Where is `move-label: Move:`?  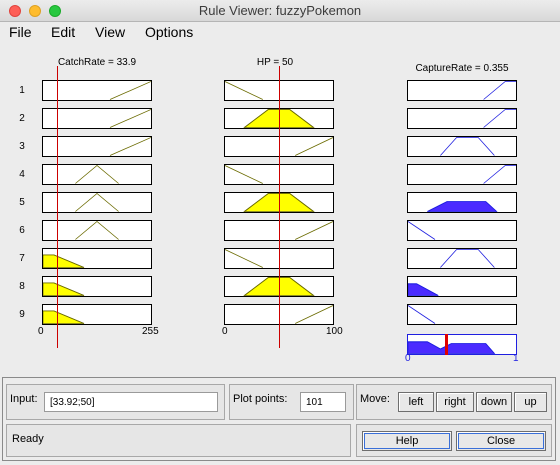
move-label: Move: is located at coordinates (375, 399).